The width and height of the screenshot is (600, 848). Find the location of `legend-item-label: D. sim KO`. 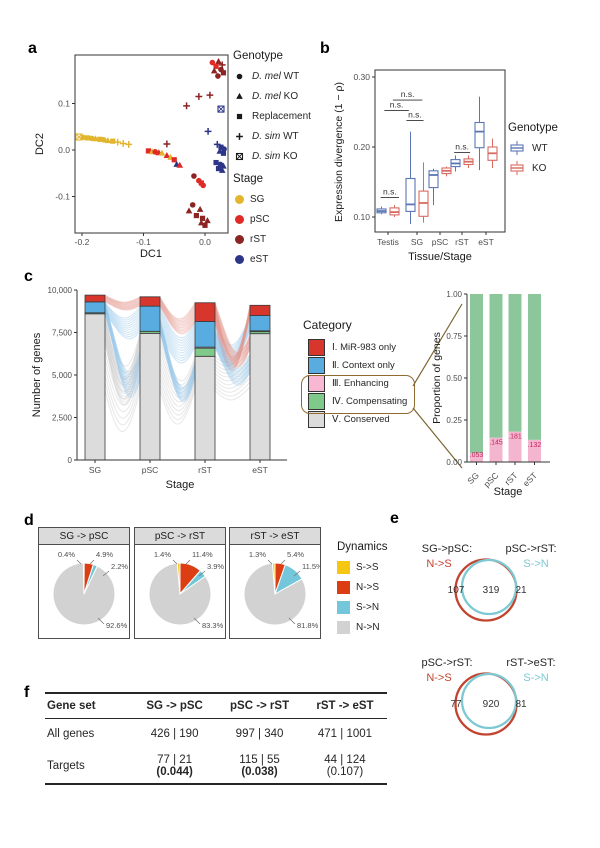

legend-item-label: D. sim KO is located at coordinates (275, 156).